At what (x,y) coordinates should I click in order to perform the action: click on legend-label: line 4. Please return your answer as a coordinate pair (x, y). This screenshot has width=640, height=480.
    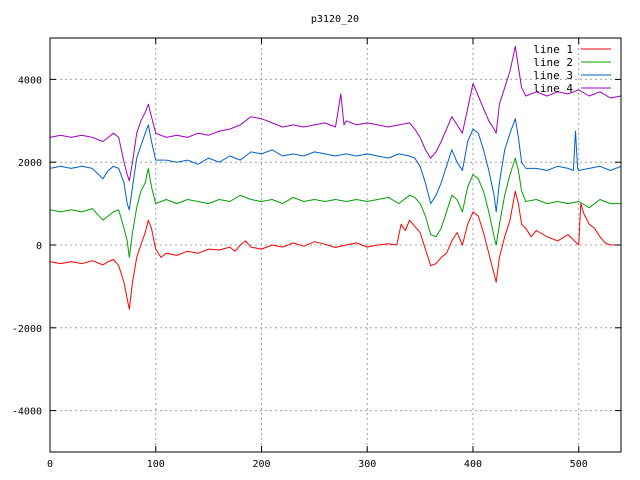
    Looking at the image, I should click on (553, 88).